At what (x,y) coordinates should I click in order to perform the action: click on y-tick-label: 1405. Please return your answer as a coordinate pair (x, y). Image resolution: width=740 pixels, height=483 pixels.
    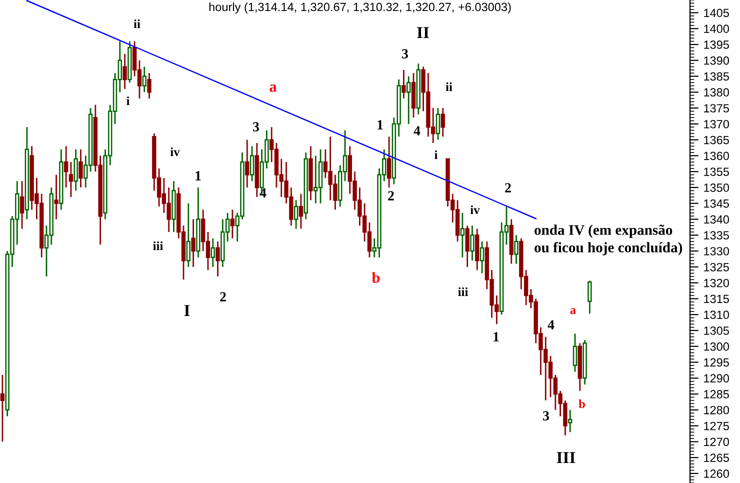
    Looking at the image, I should click on (716, 13).